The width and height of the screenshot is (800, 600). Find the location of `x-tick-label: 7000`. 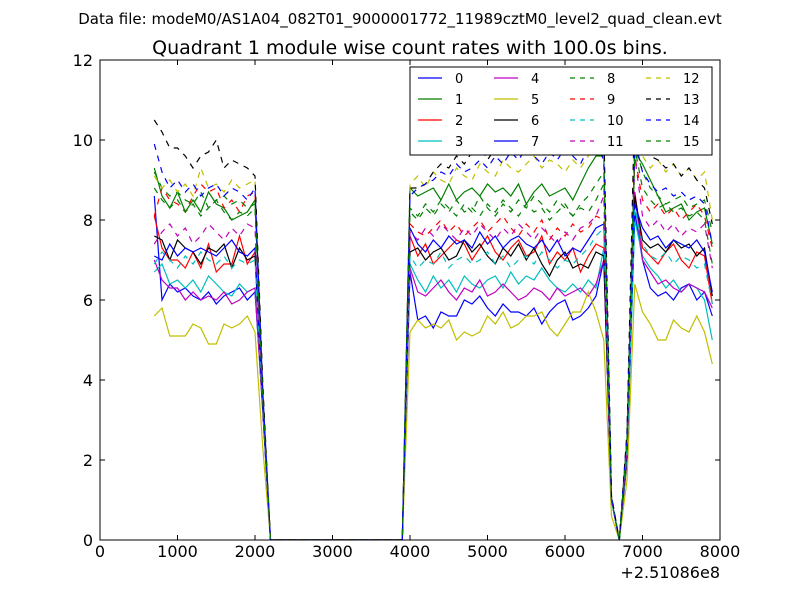

x-tick-label: 7000 is located at coordinates (642, 551).